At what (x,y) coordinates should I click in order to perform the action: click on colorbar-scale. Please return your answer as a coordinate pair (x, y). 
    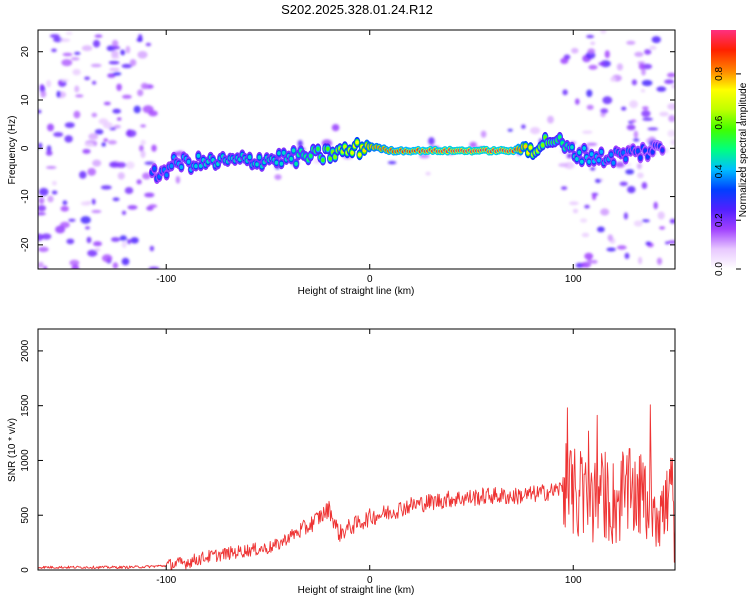
    Looking at the image, I should click on (723, 149).